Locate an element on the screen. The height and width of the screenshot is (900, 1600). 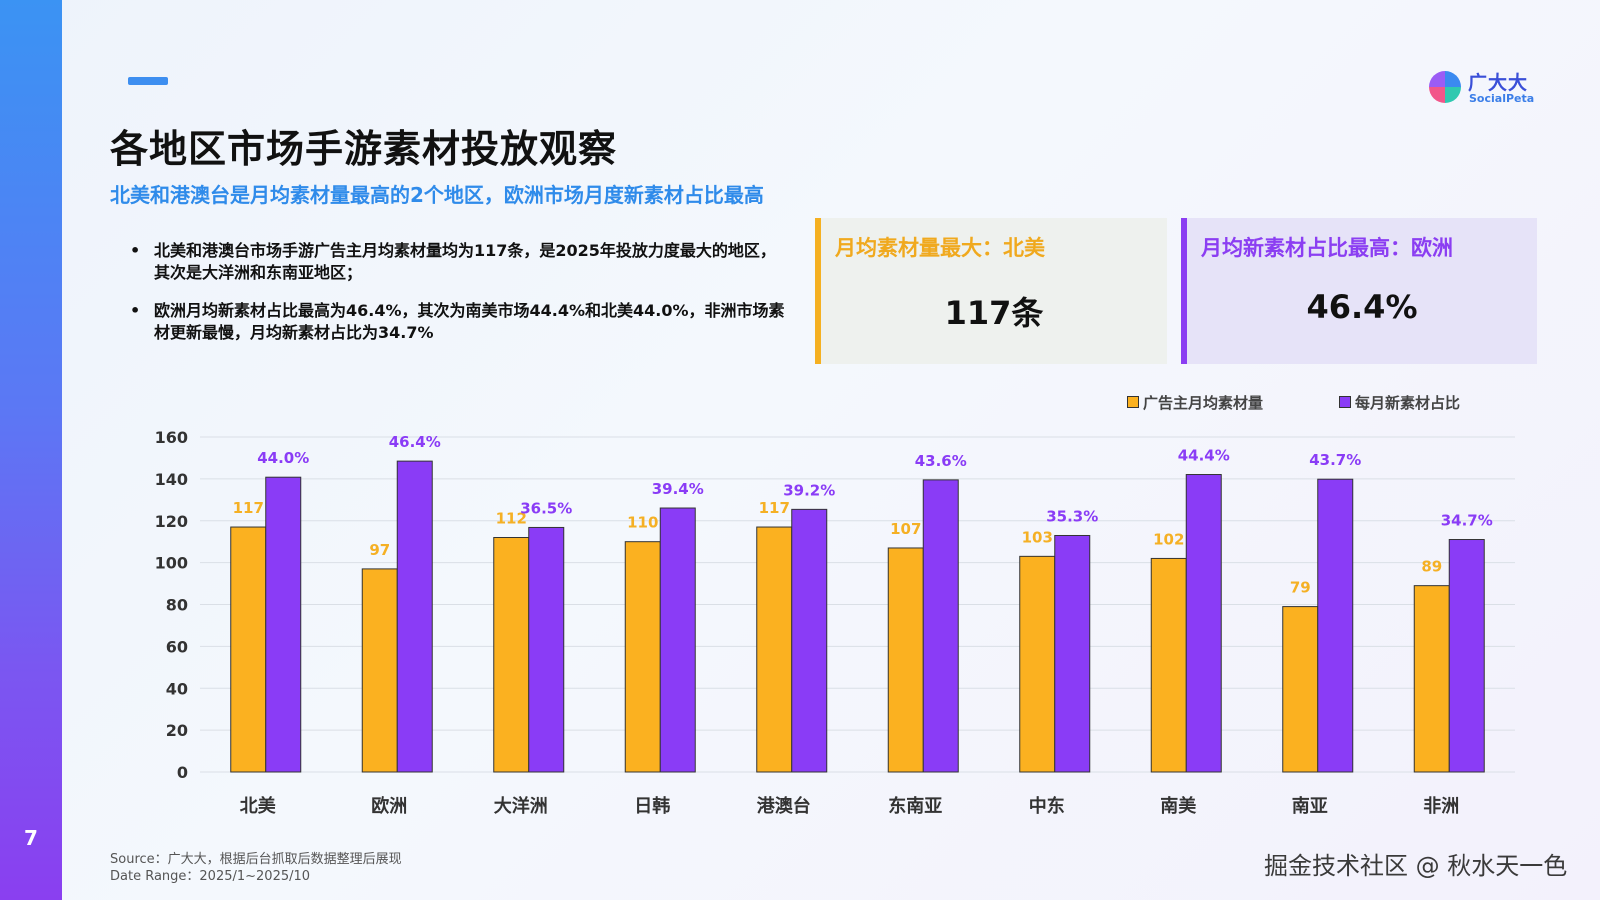
x-category-label: 欧洲 is located at coordinates (389, 806).